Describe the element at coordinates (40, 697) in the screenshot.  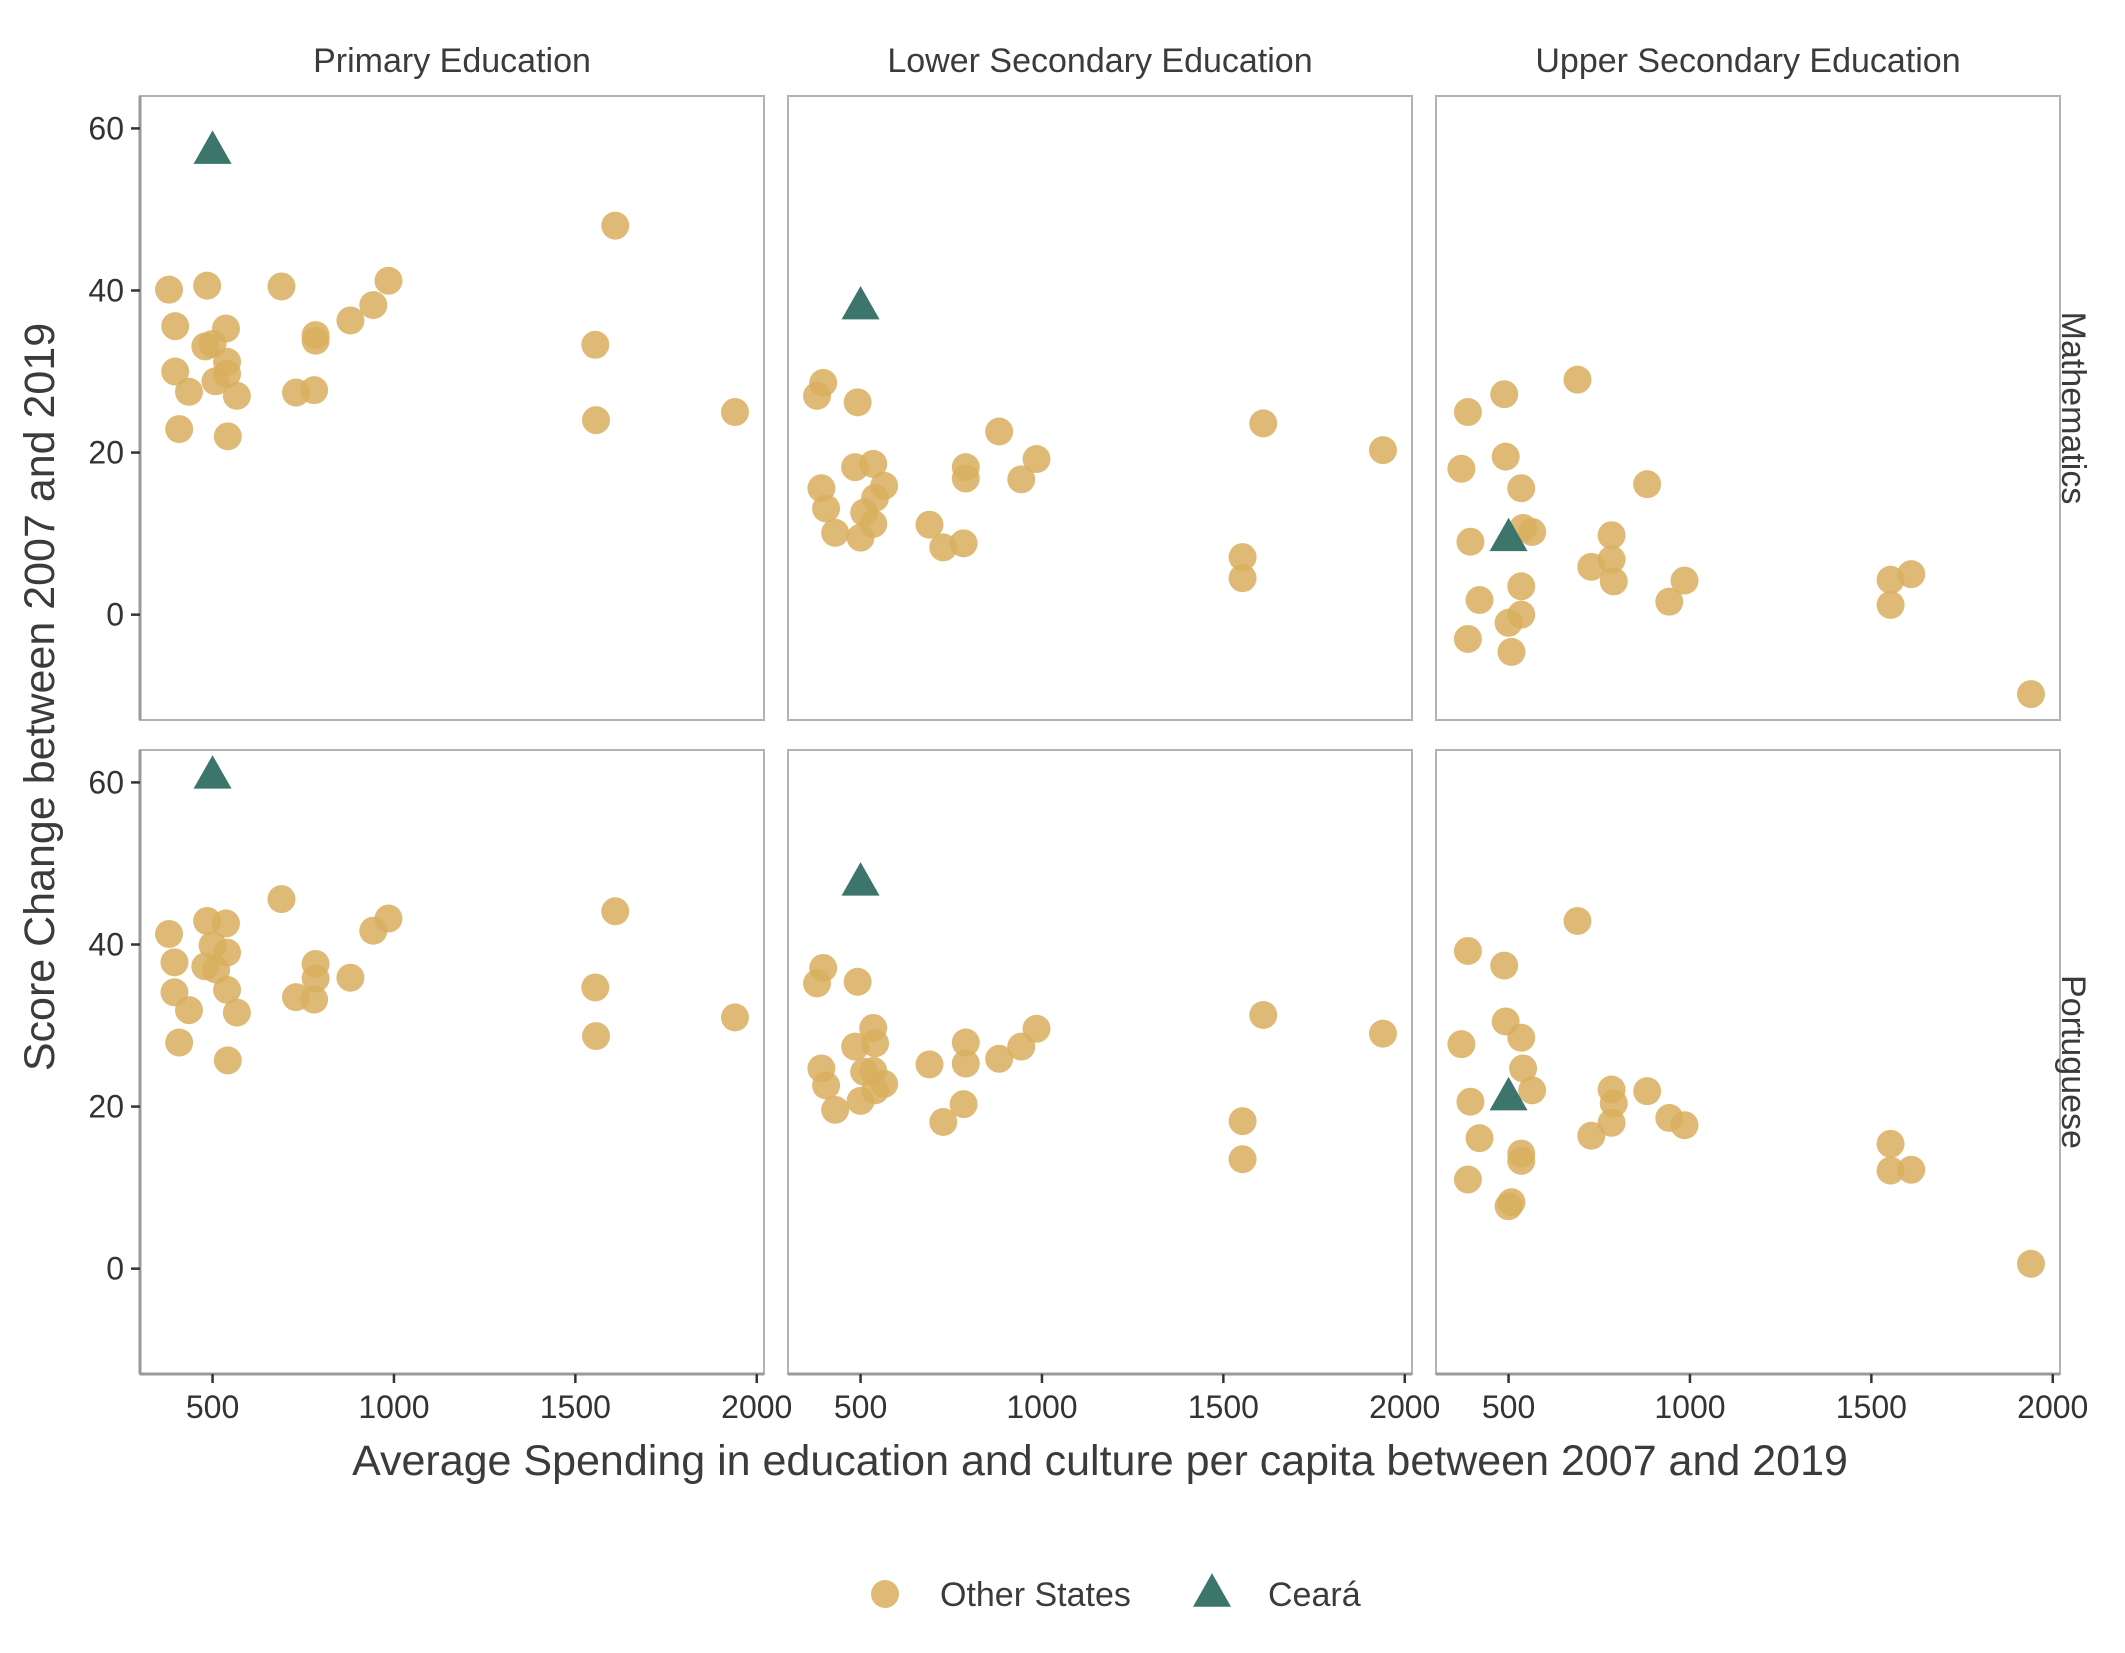
I see `y-axis-title: Score Change between 2007 and 2019` at that location.